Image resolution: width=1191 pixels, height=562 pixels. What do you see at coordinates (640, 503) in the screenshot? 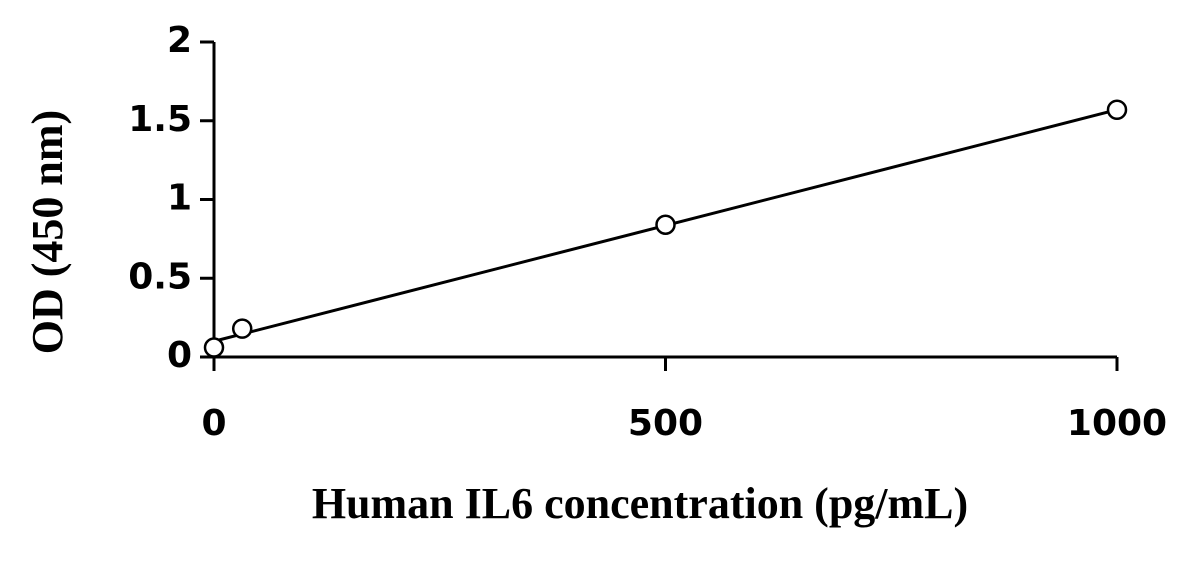
I see `x-axis-title: Human IL6 concentration (pg/mL)` at bounding box center [640, 503].